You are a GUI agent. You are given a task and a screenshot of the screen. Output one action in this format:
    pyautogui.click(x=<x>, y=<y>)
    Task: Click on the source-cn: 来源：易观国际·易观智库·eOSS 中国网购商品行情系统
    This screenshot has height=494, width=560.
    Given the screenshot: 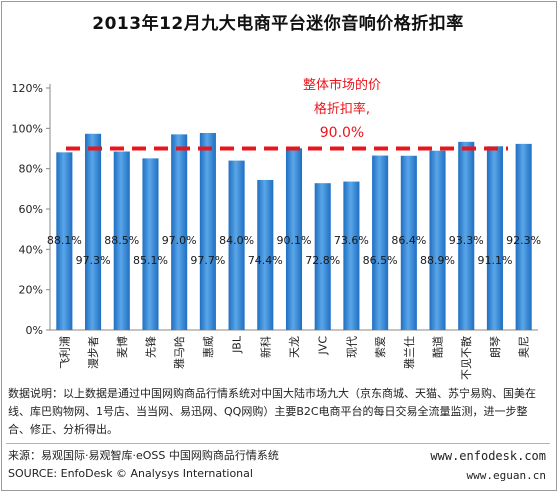 What is the action you would take?
    pyautogui.click(x=143, y=455)
    